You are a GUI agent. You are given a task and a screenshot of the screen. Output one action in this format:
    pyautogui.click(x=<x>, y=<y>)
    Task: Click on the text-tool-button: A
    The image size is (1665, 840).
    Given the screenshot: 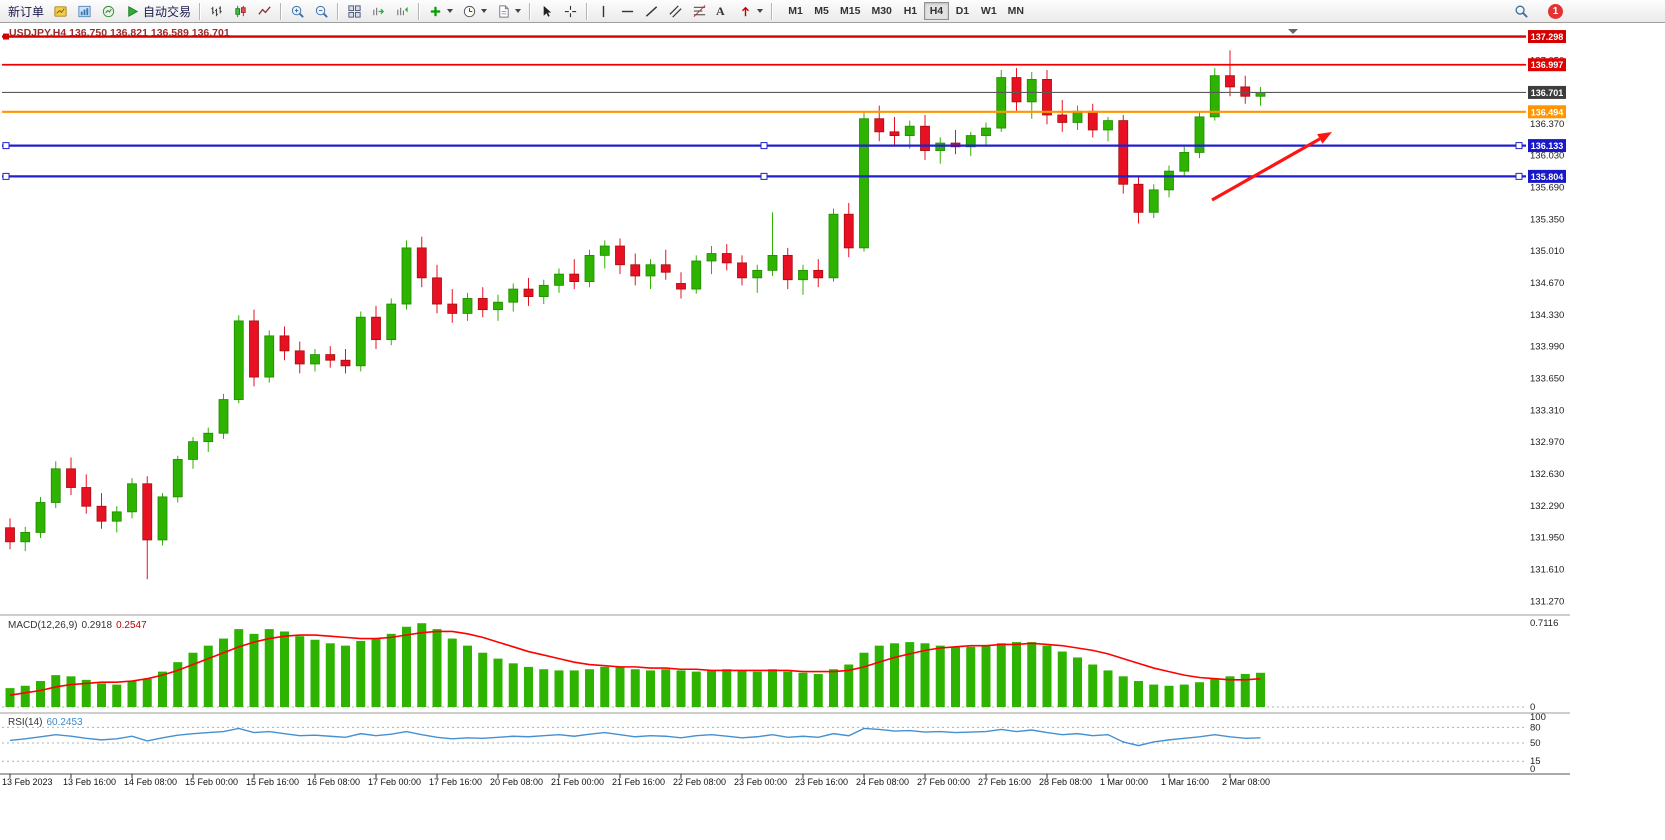 What is the action you would take?
    pyautogui.click(x=722, y=11)
    